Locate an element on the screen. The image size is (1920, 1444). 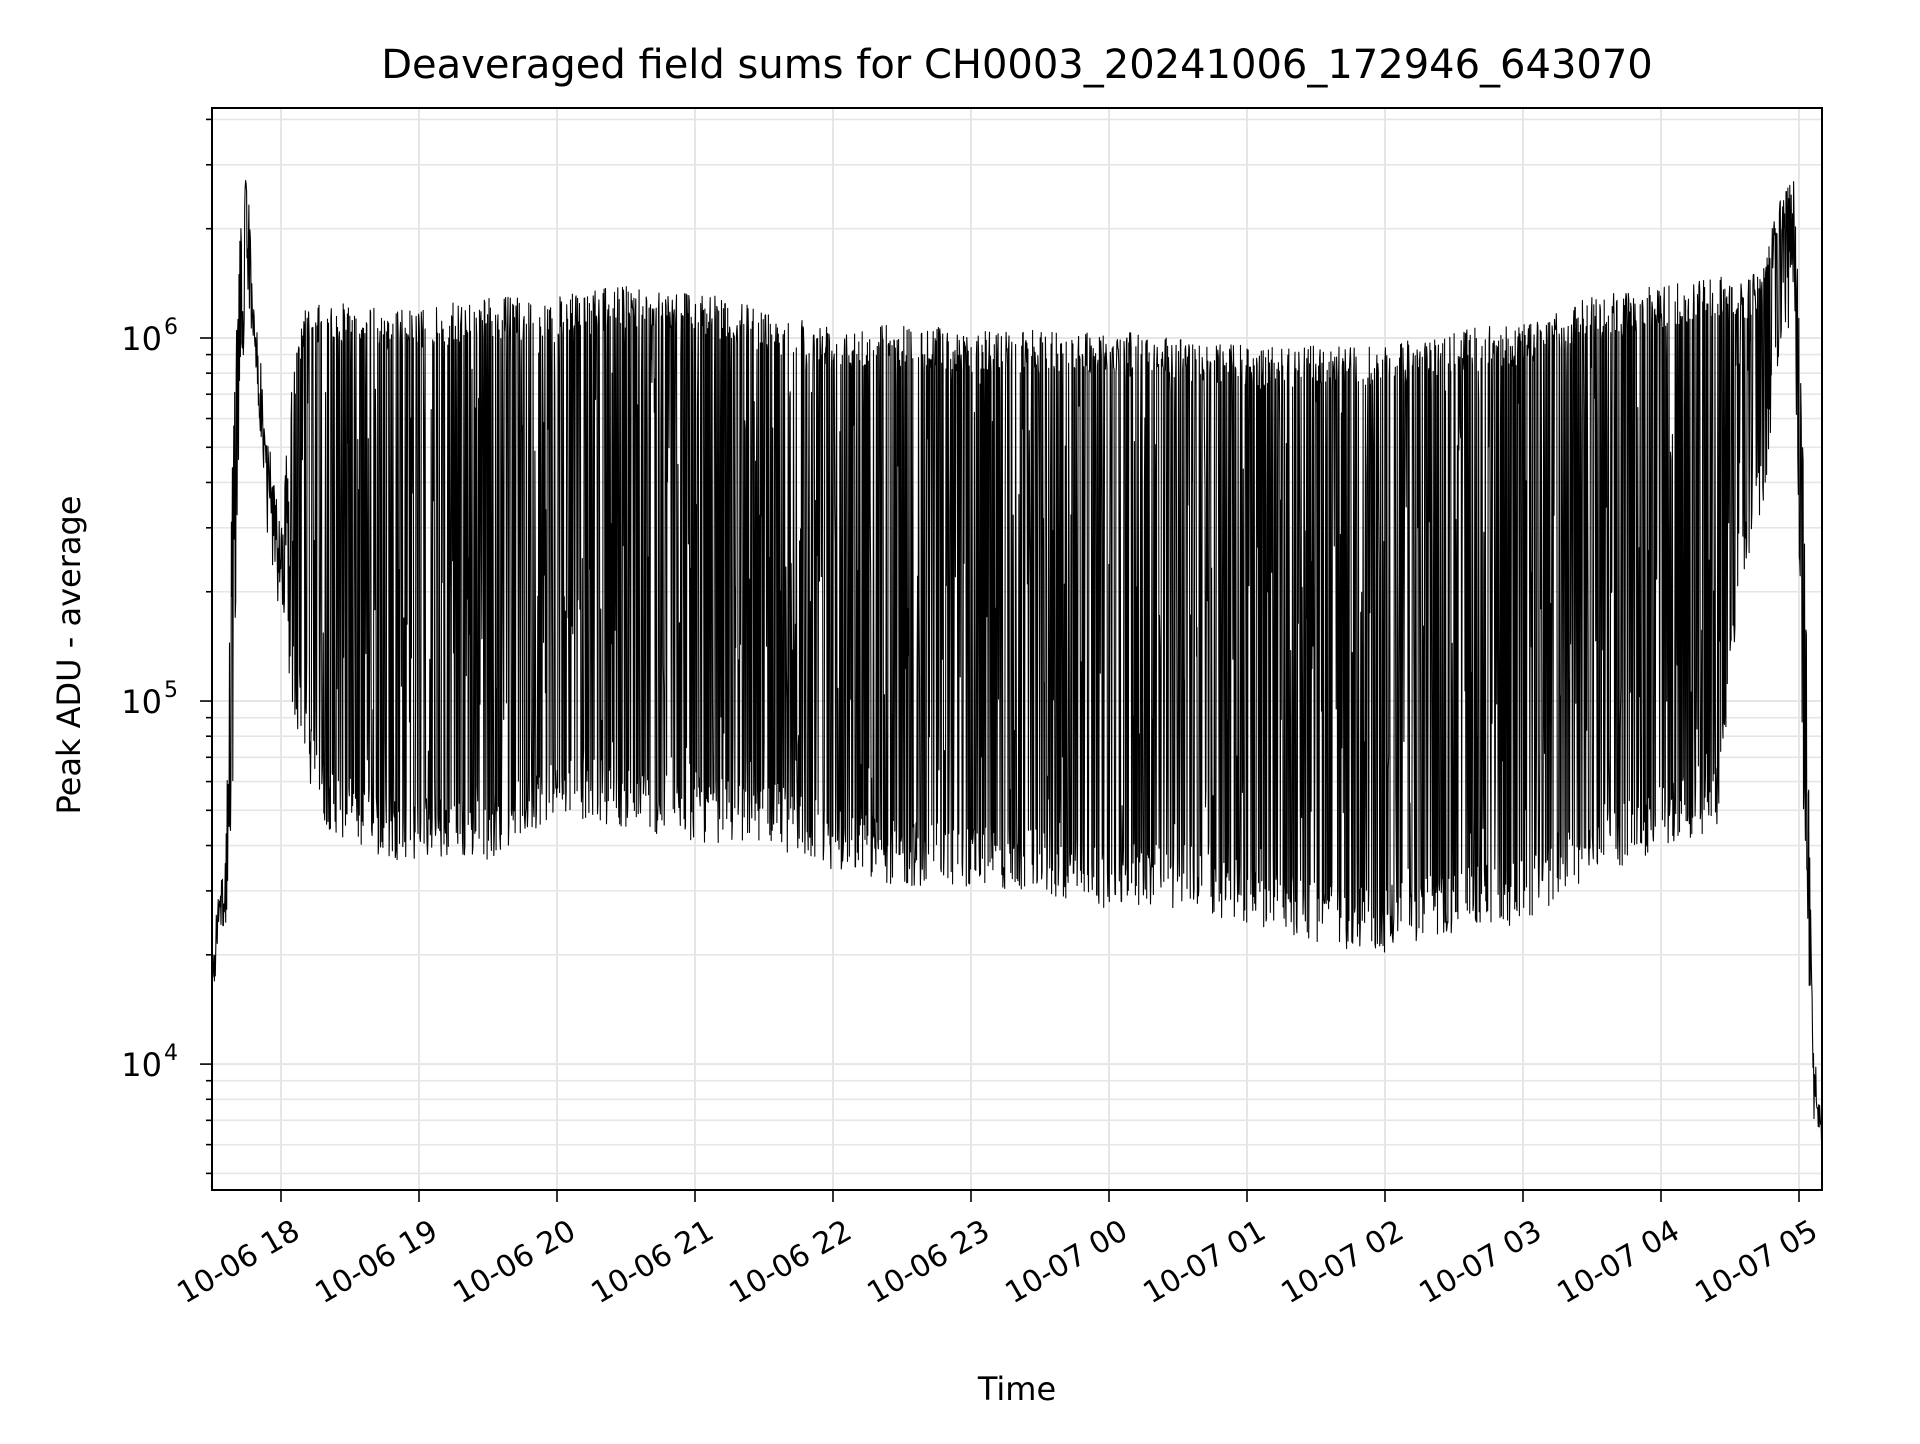
y-tick-label-exponent: 6 is located at coordinates (171, 327).